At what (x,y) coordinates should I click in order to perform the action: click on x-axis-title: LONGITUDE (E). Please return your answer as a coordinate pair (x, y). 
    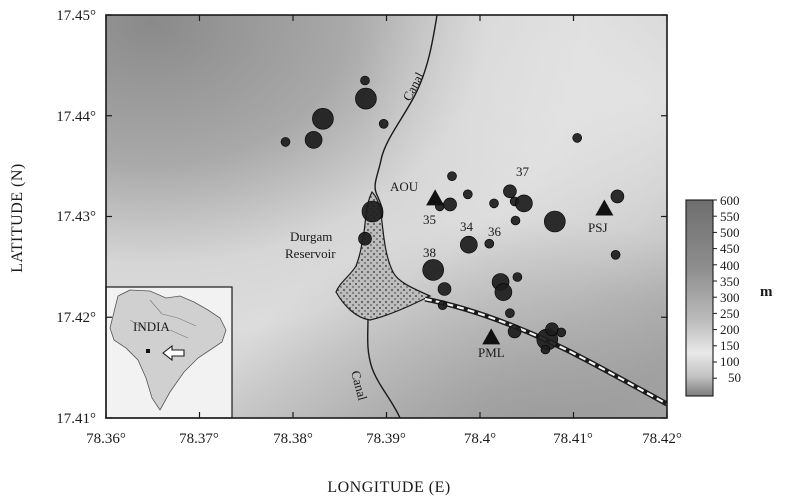
    Looking at the image, I should click on (388, 487).